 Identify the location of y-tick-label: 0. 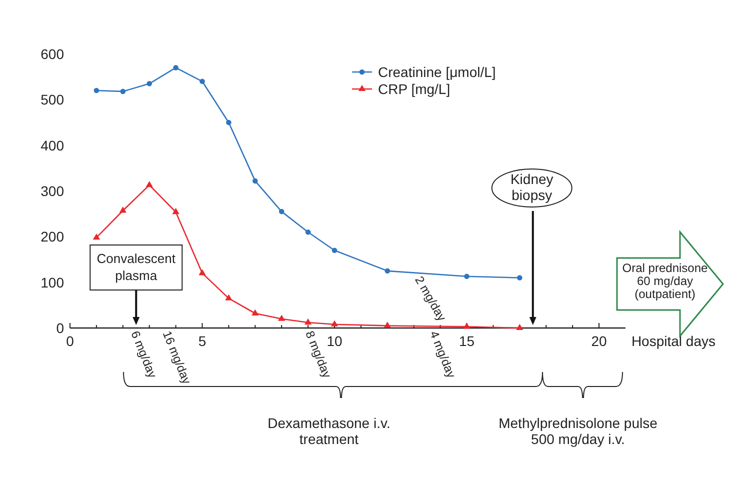
(60, 328).